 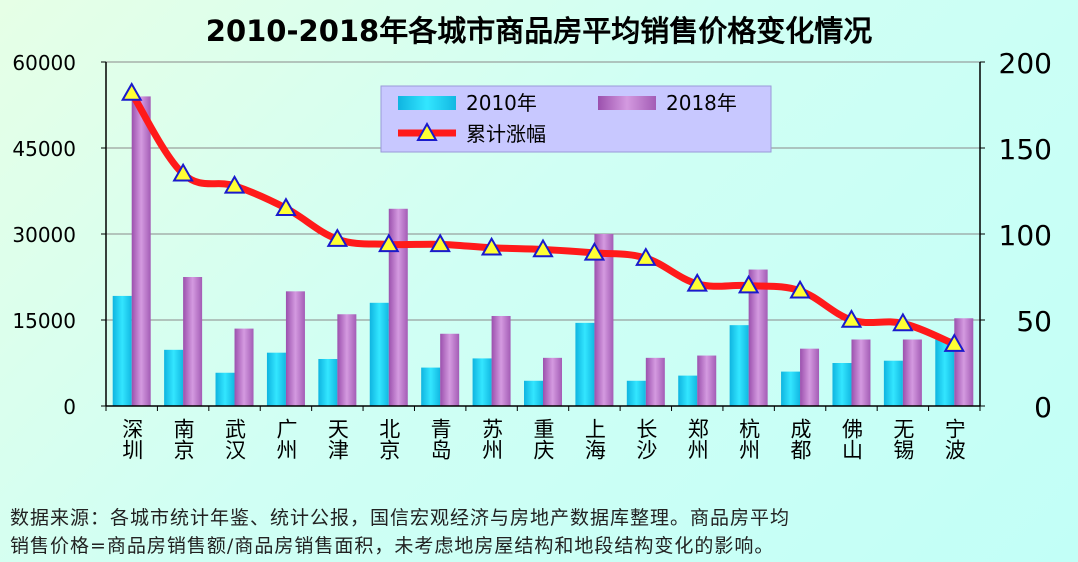 What do you see at coordinates (954, 439) in the screenshot?
I see `x-tick-label: 宁波` at bounding box center [954, 439].